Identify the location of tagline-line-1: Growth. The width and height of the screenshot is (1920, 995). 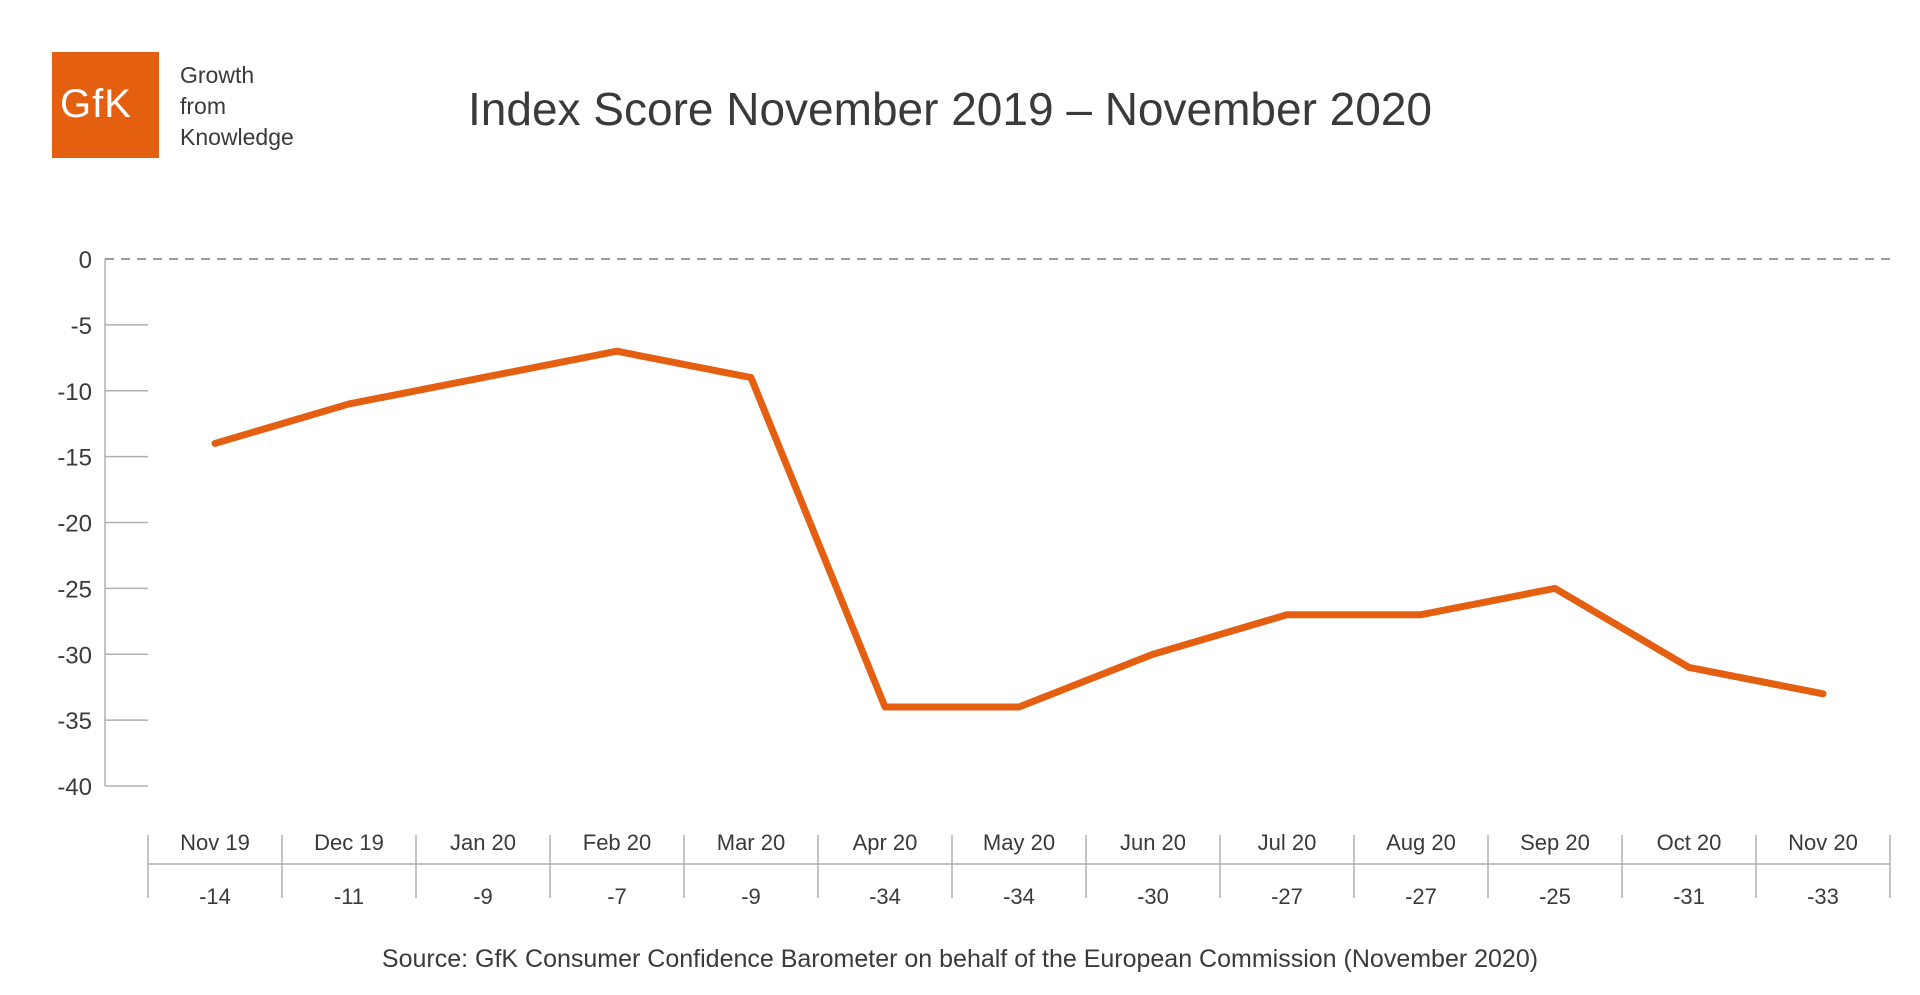
(217, 75).